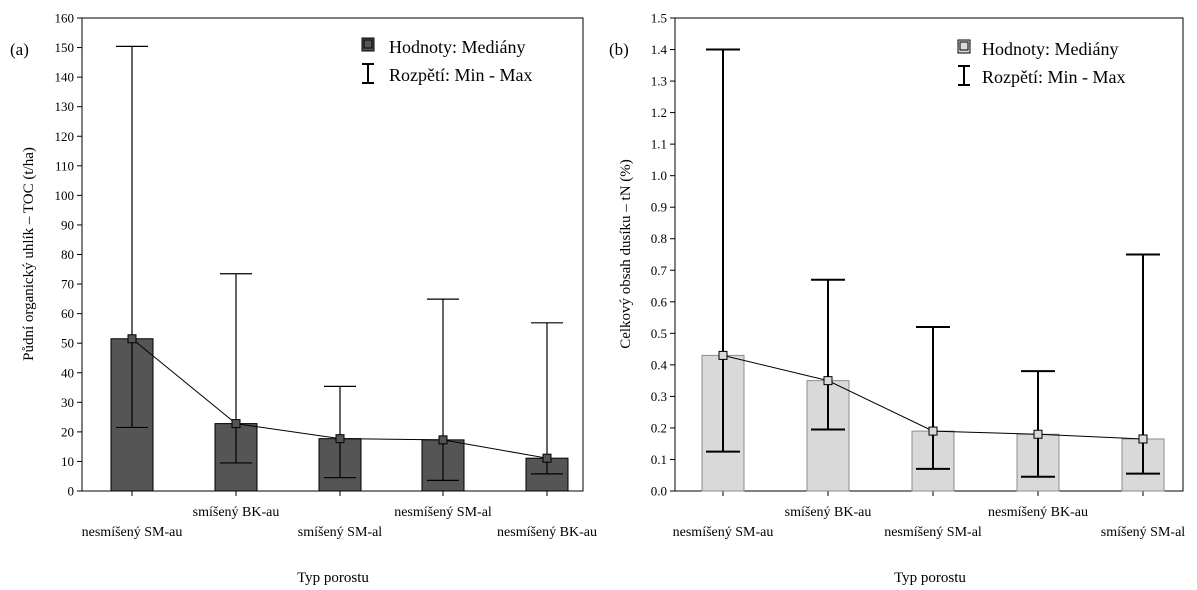  What do you see at coordinates (457, 47) in the screenshot?
I see `legend-label-median-a: Hodnoty: Mediány` at bounding box center [457, 47].